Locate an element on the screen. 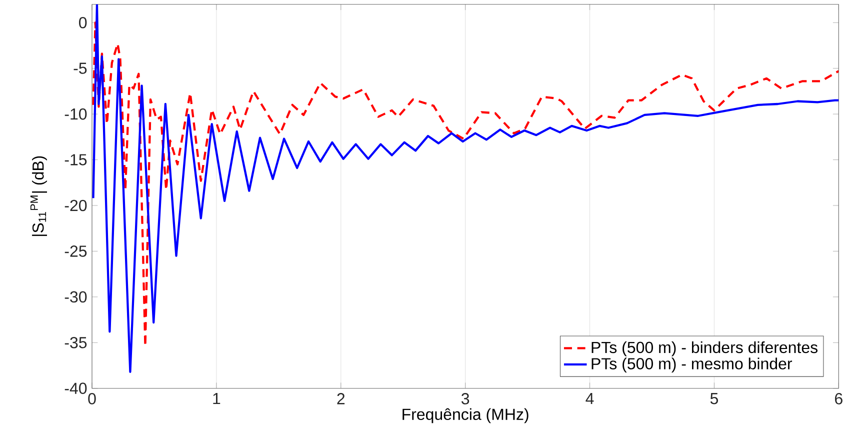 The width and height of the screenshot is (843, 447). x-tick-label: 2 is located at coordinates (341, 398).